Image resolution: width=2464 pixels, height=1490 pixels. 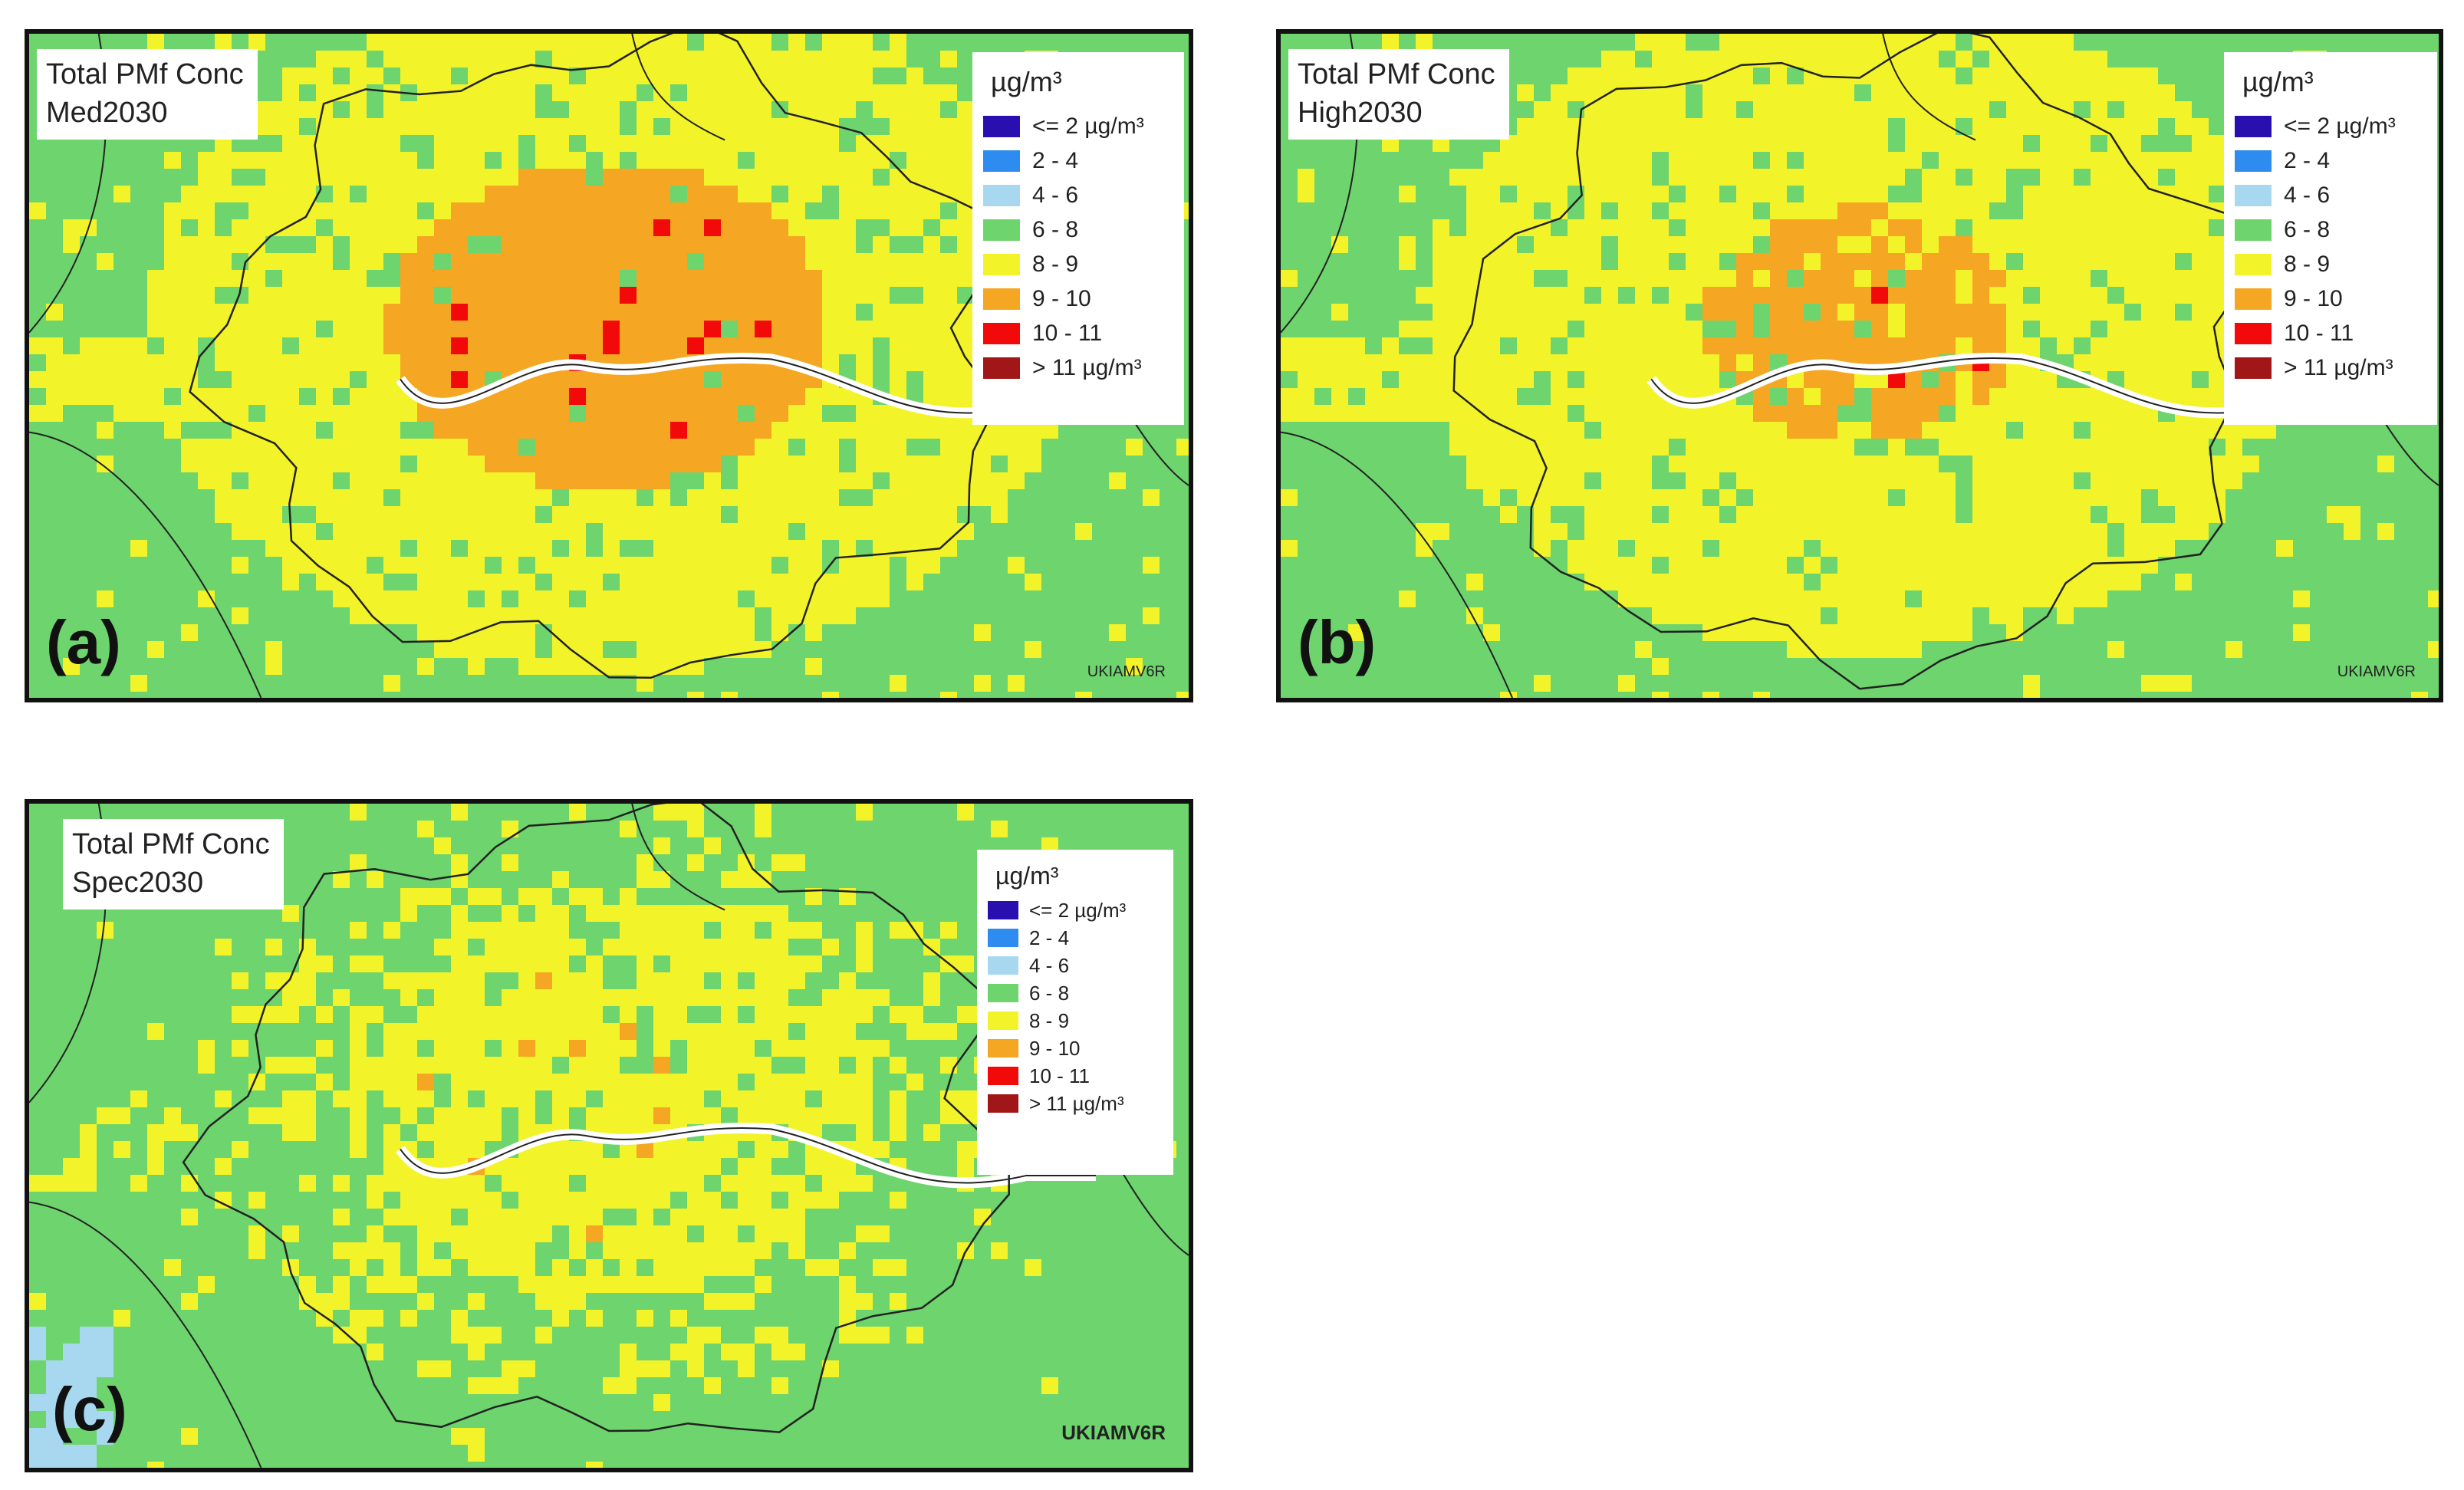 What do you see at coordinates (173, 864) in the screenshot?
I see `map-title-box: Total PMf Conc Spec2030` at bounding box center [173, 864].